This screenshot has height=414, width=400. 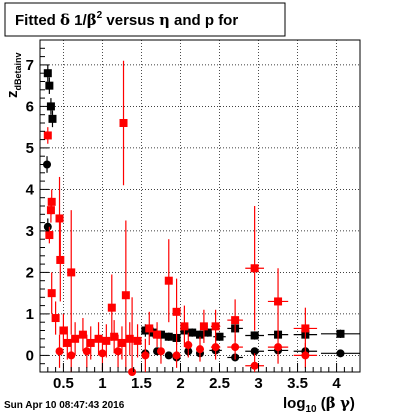 What do you see at coordinates (180, 383) in the screenshot?
I see `x-tick-label-3: 2` at bounding box center [180, 383].